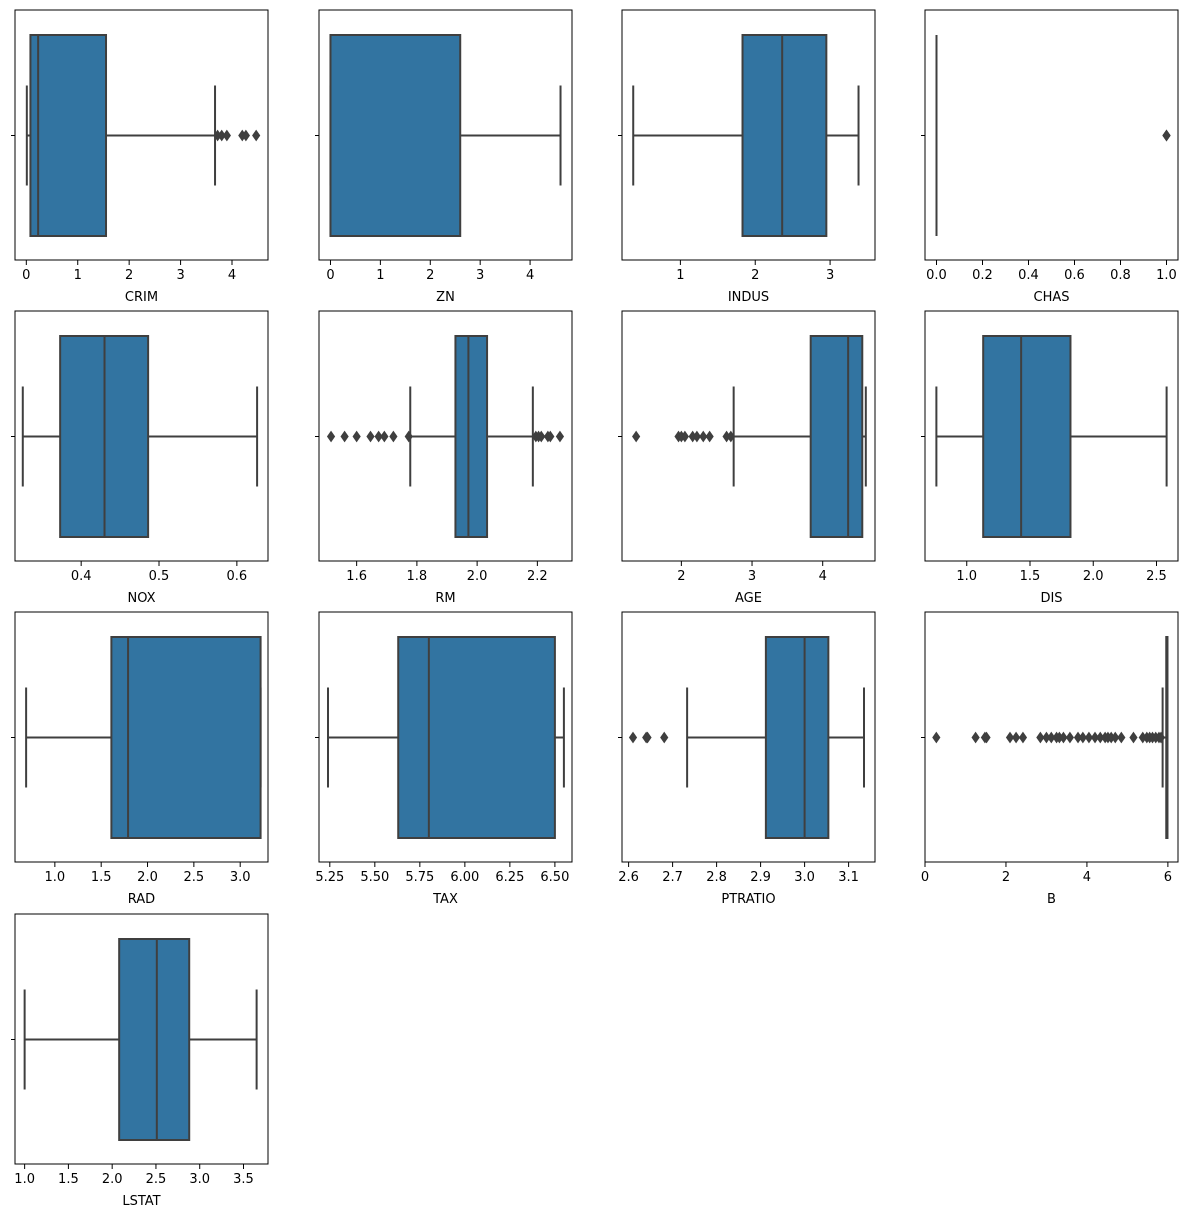 The image size is (1187, 1218). I want to click on x-tick-label: 0.4, so click(81, 576).